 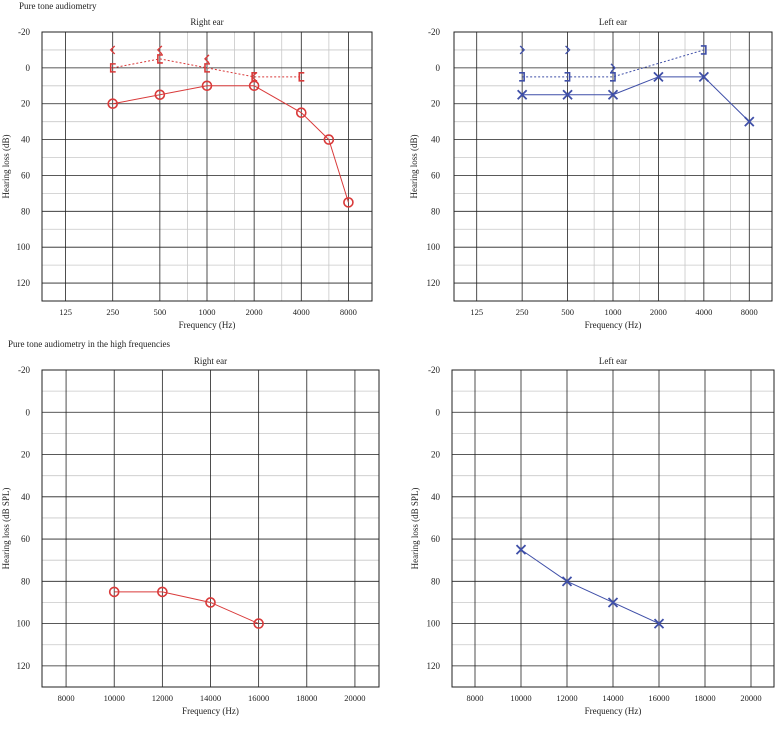 What do you see at coordinates (254, 312) in the screenshot?
I see `x-tick-label: 2000` at bounding box center [254, 312].